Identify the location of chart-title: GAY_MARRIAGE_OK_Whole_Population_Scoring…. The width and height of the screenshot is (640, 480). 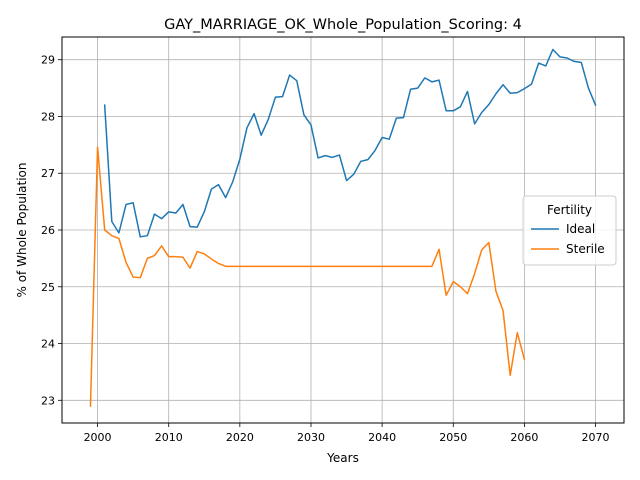
(343, 25).